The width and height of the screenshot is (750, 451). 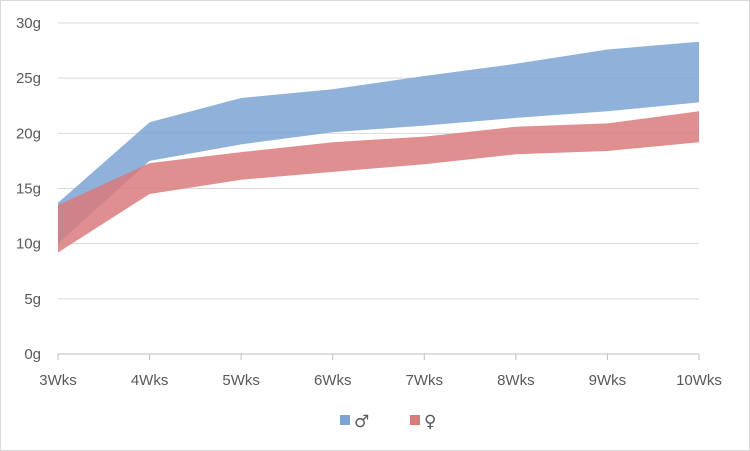 I want to click on x-tick-label: 9Wks, so click(x=608, y=380).